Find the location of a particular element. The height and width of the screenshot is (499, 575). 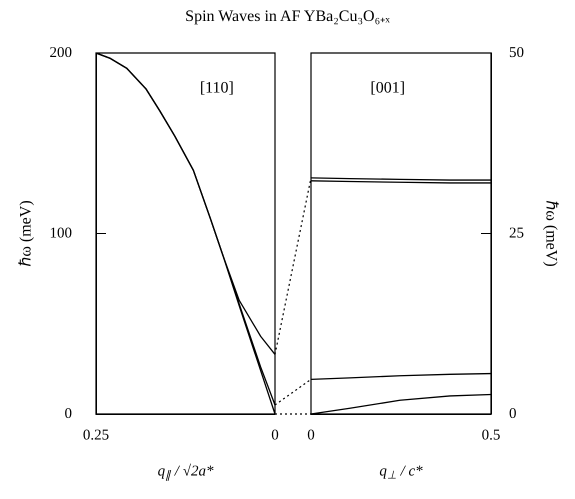

x-axis-title: q⊥ / c* is located at coordinates (401, 473).